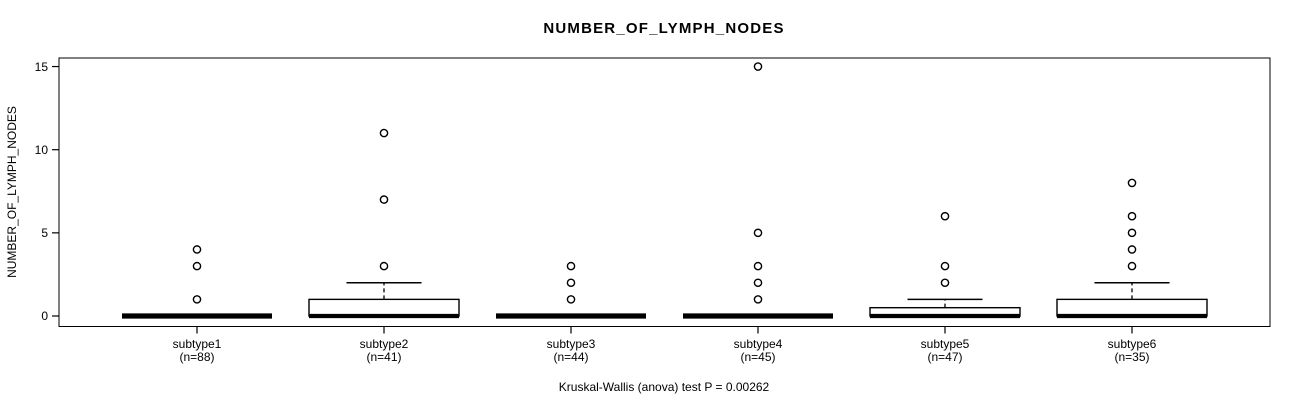 The width and height of the screenshot is (1300, 400). Describe the element at coordinates (42, 67) in the screenshot. I see `y-tick-label: 15` at that location.